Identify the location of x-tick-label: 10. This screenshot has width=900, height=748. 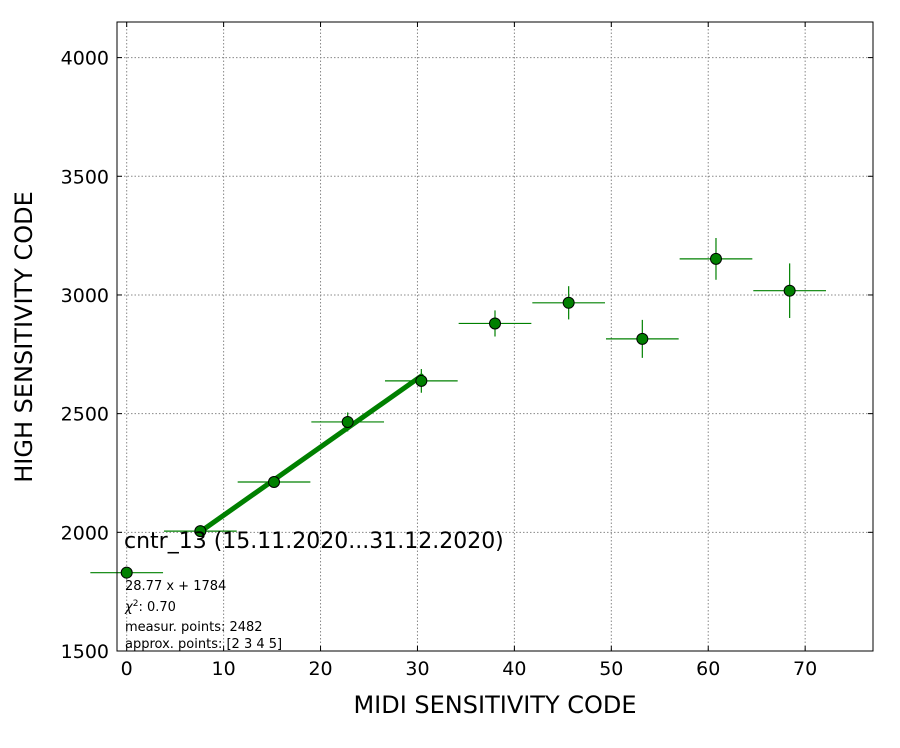
(224, 669).